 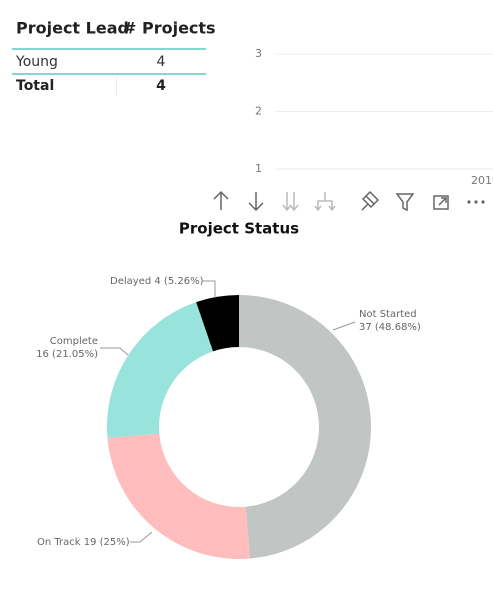 What do you see at coordinates (67, 354) in the screenshot?
I see `value-label: 16 (21.05%)` at bounding box center [67, 354].